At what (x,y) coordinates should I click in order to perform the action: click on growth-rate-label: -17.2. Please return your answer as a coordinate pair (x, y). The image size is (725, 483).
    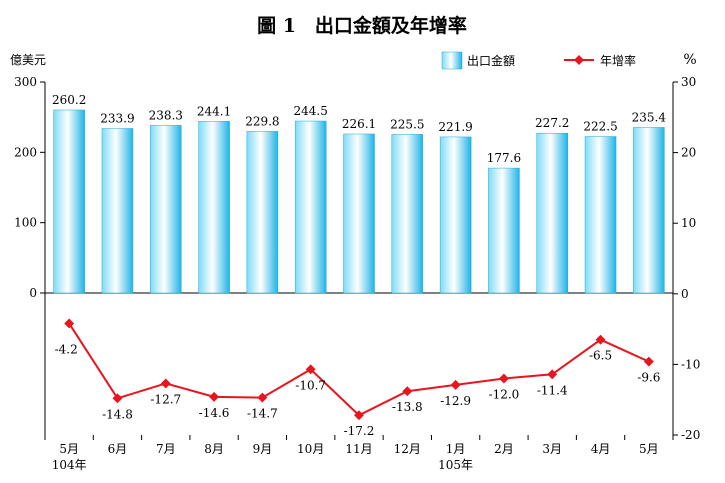
    Looking at the image, I should click on (359, 431).